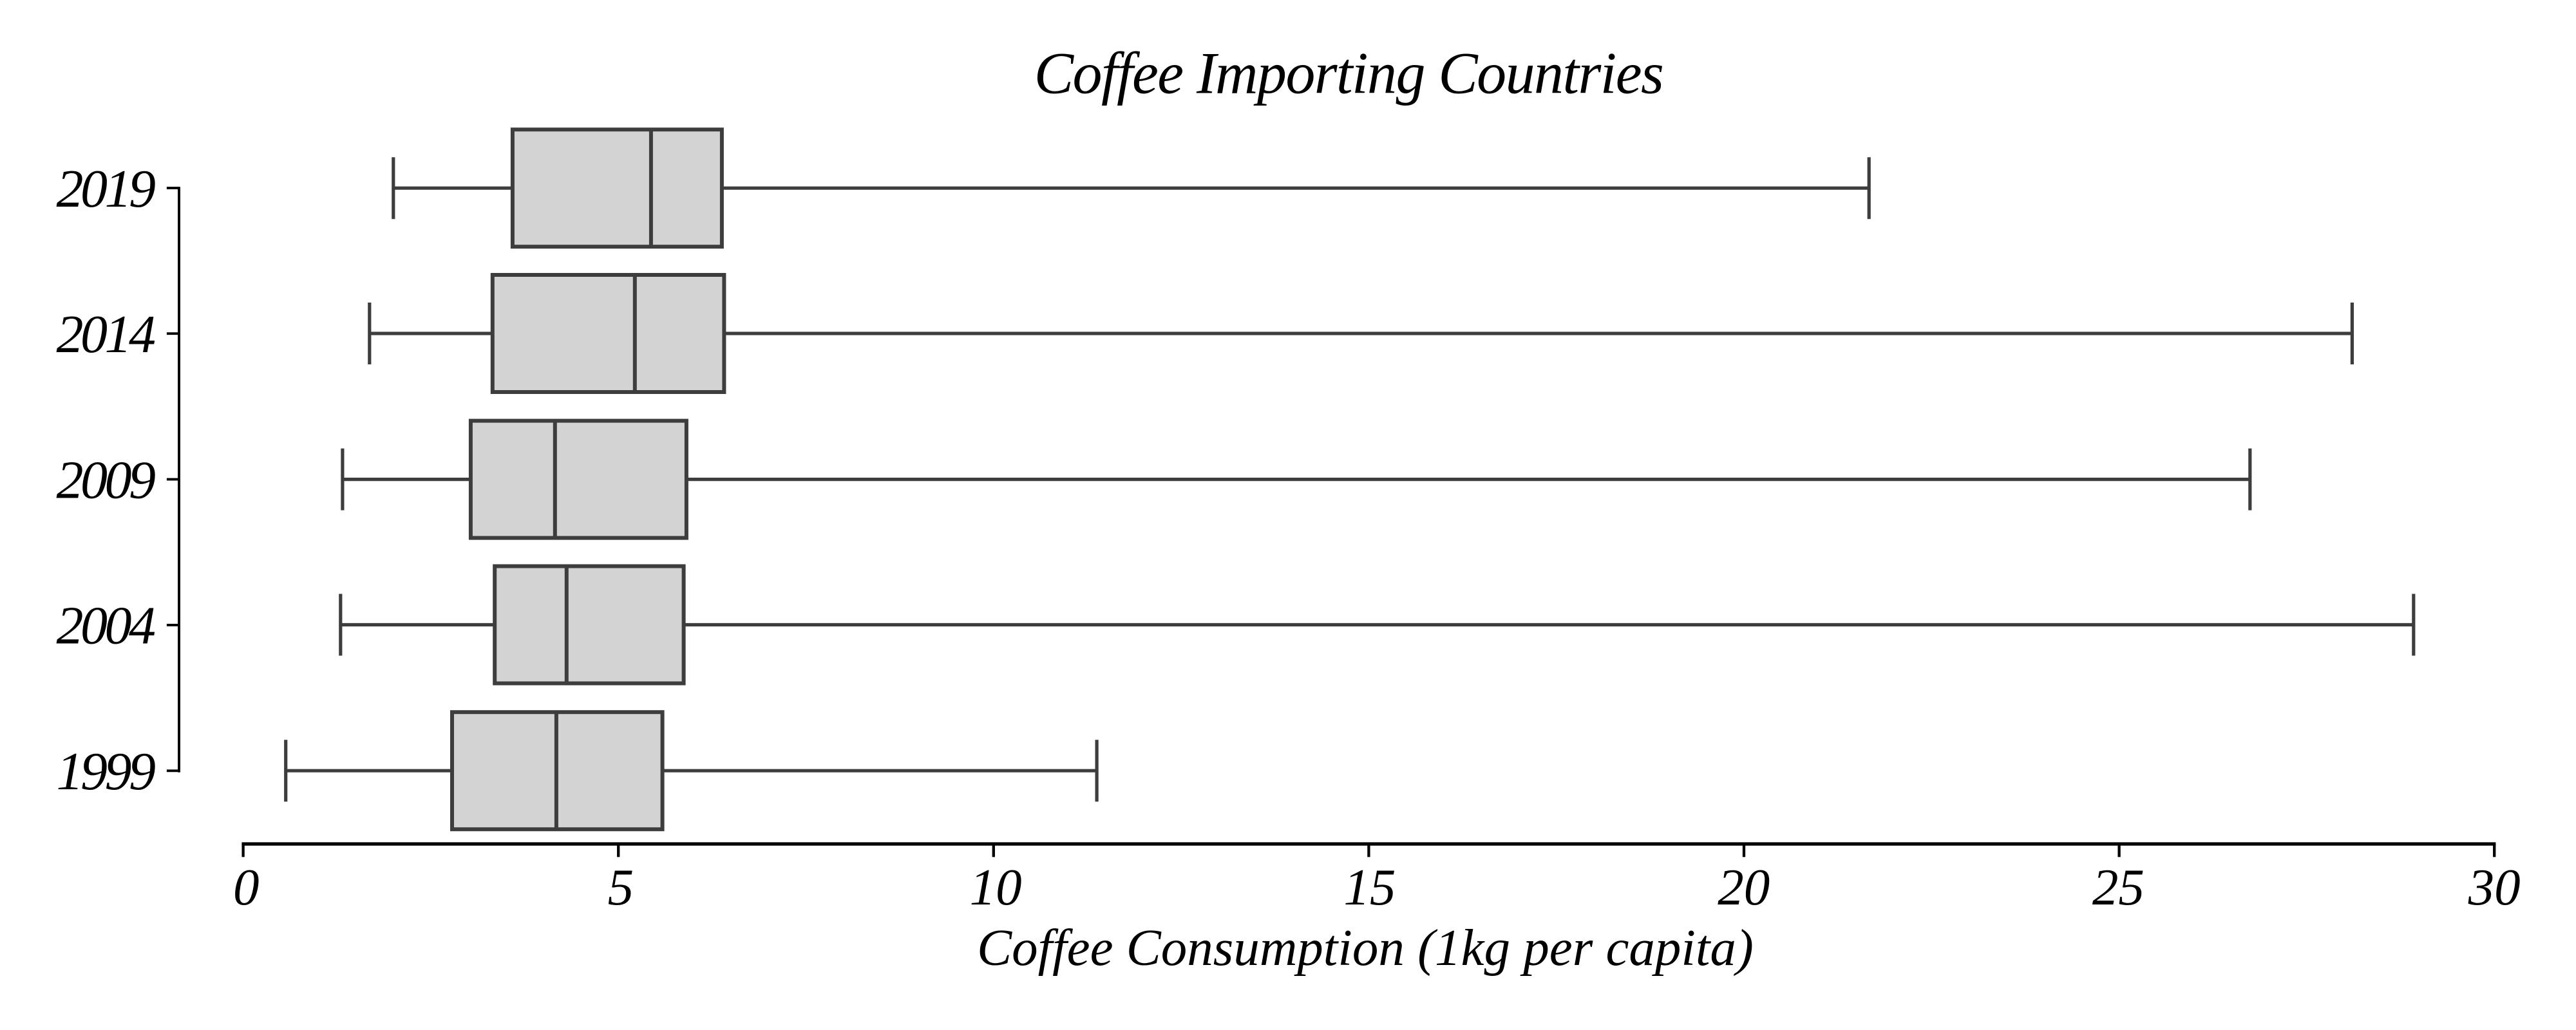  Describe the element at coordinates (107, 334) in the screenshot. I see `svg-text: 2014` at that location.